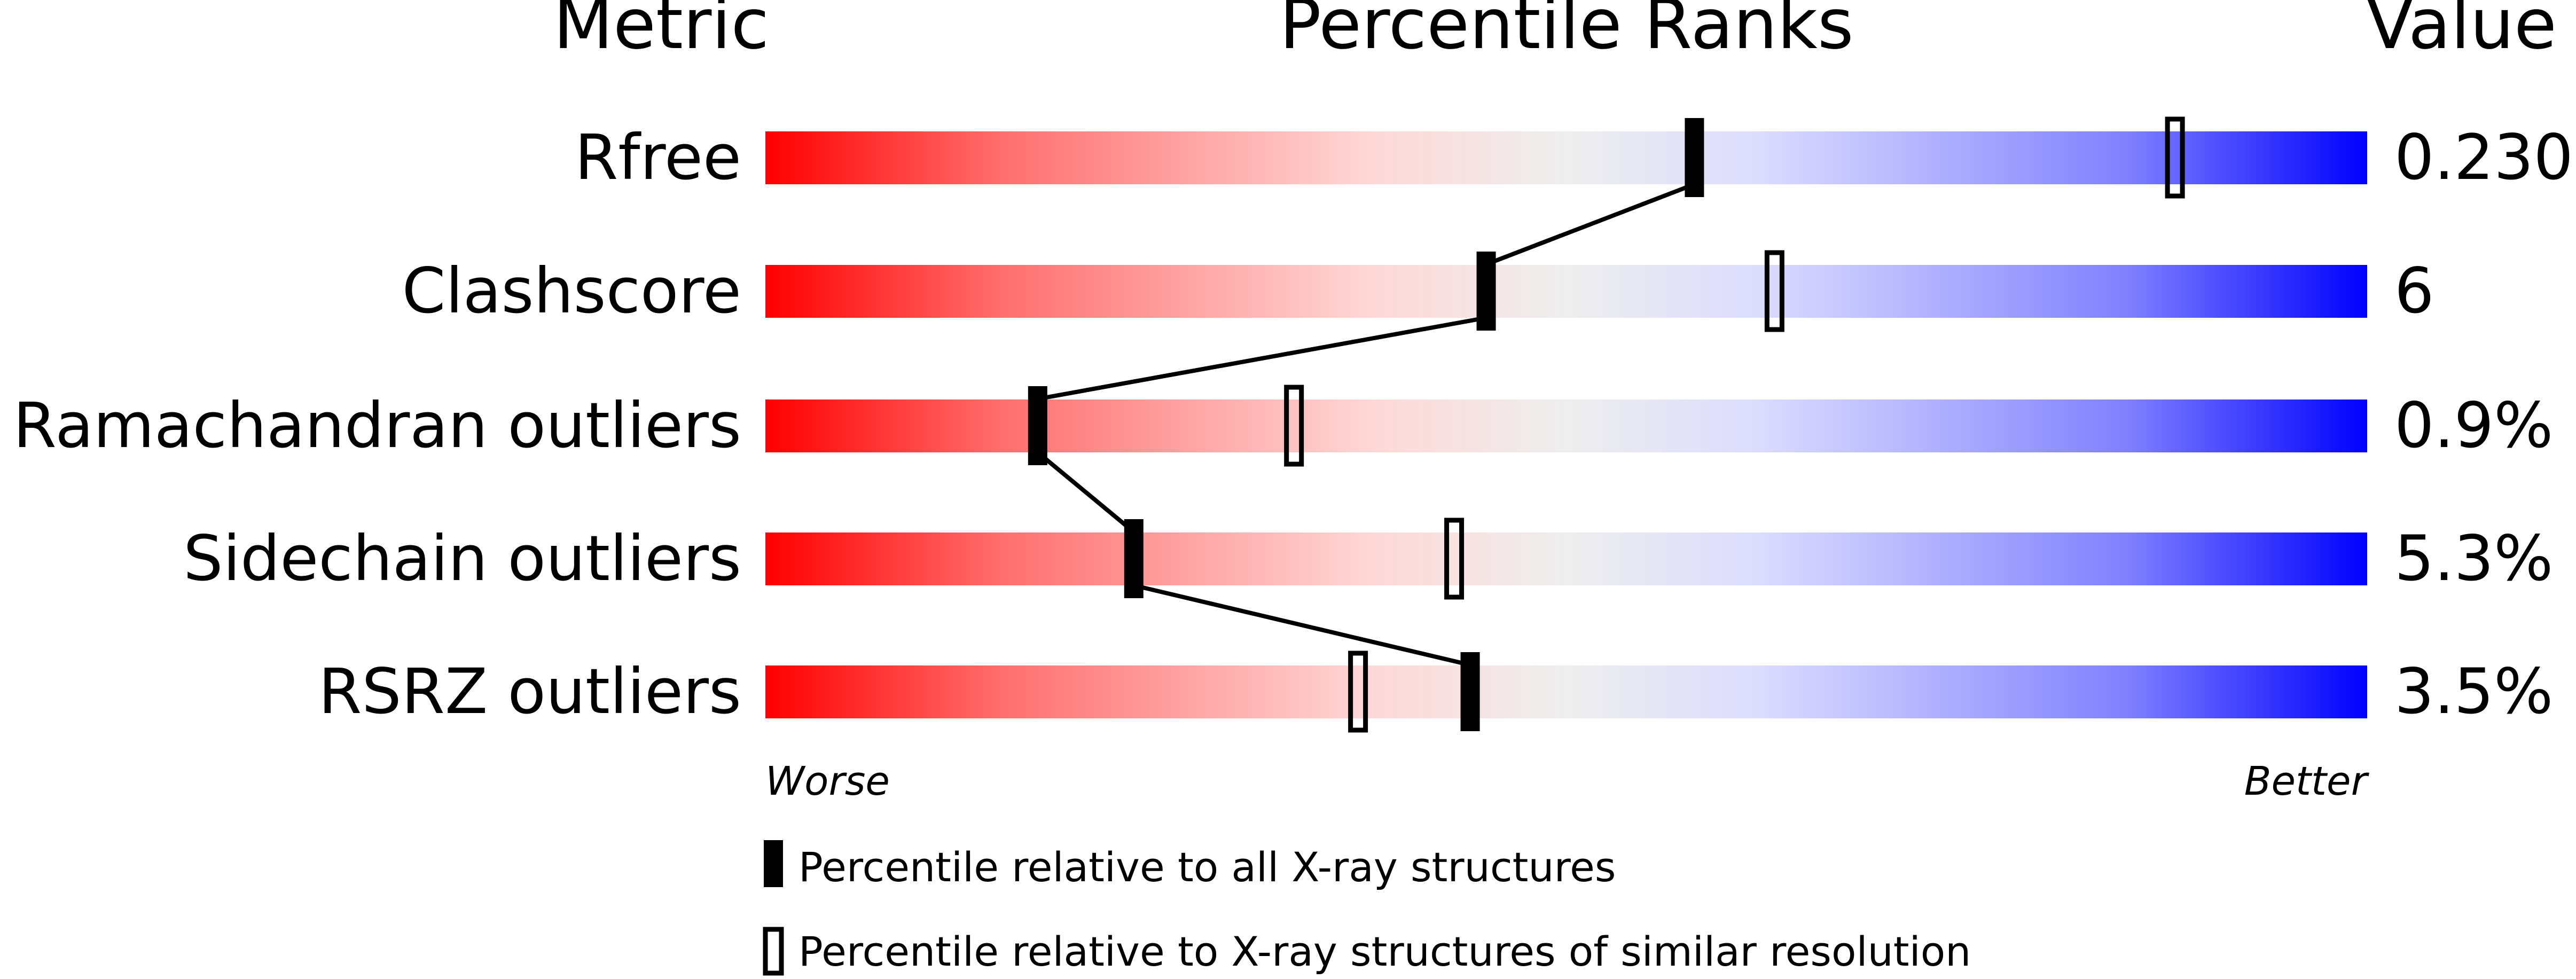 Image resolution: width=2576 pixels, height=979 pixels. What do you see at coordinates (773, 863) in the screenshot?
I see `legend-filled-marker` at bounding box center [773, 863].